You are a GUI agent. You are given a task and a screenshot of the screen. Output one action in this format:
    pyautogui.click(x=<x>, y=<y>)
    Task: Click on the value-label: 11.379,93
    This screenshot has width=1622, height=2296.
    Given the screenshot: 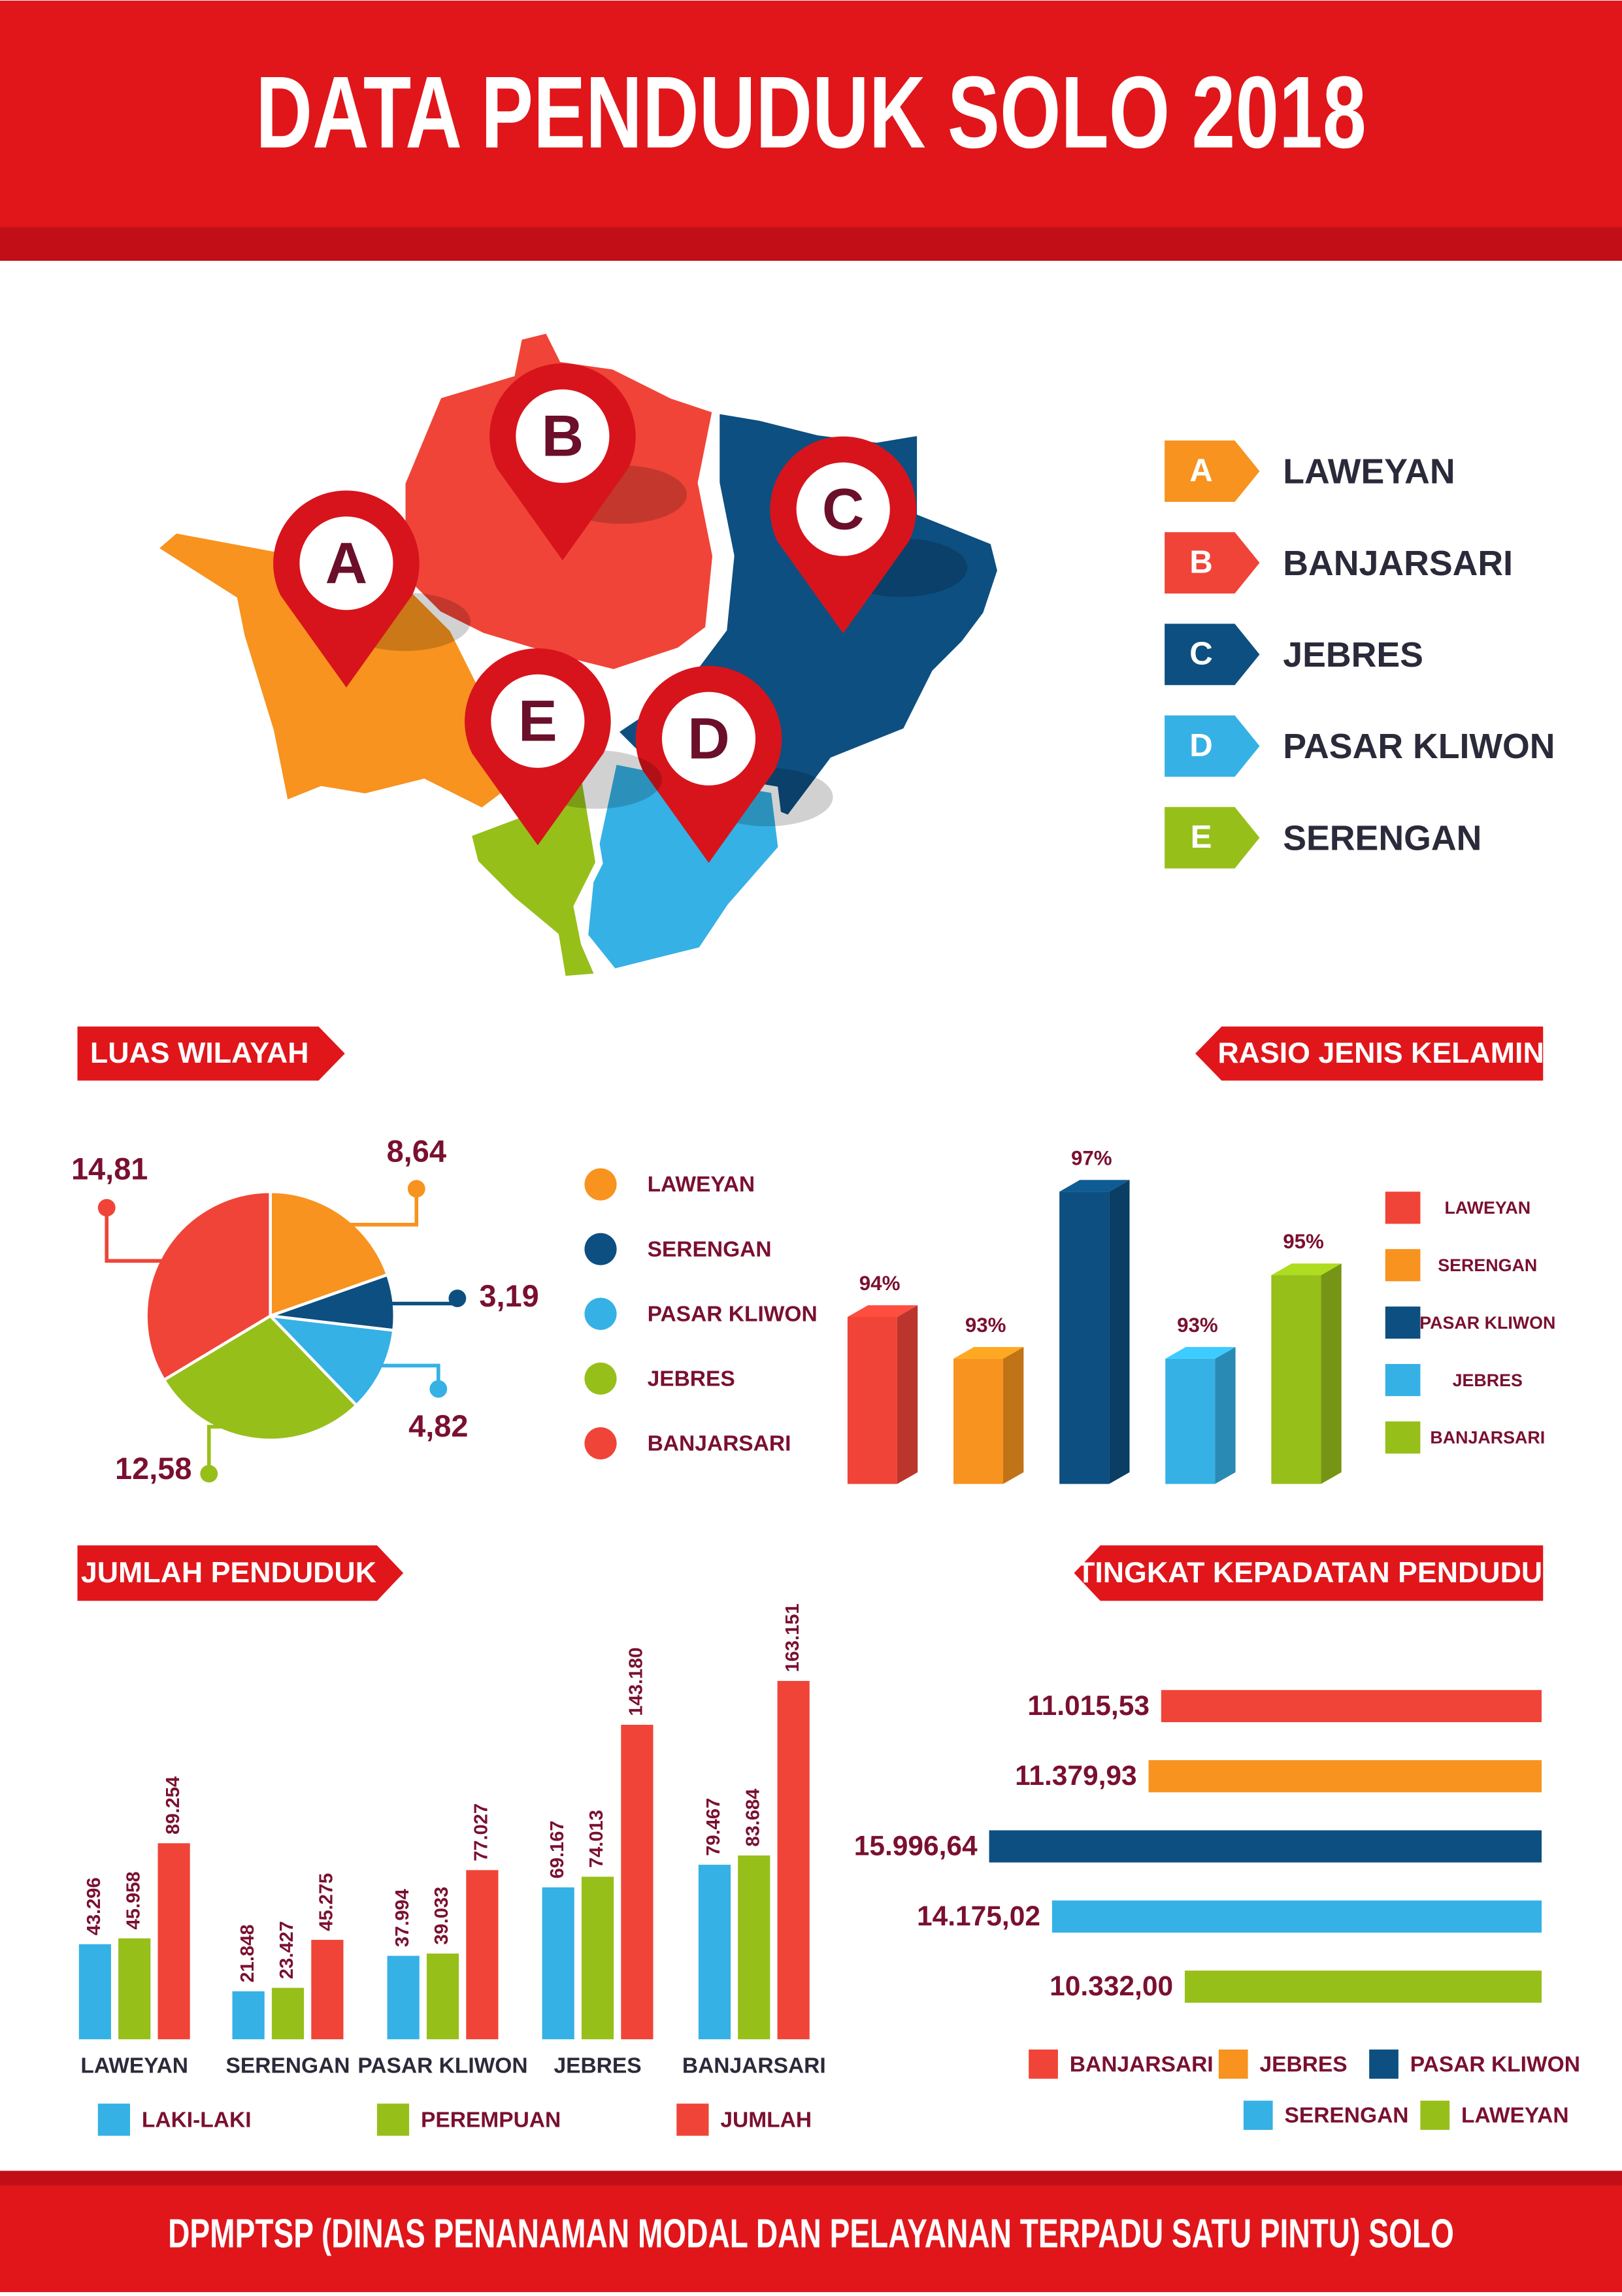 What is the action you would take?
    pyautogui.click(x=1076, y=1776)
    